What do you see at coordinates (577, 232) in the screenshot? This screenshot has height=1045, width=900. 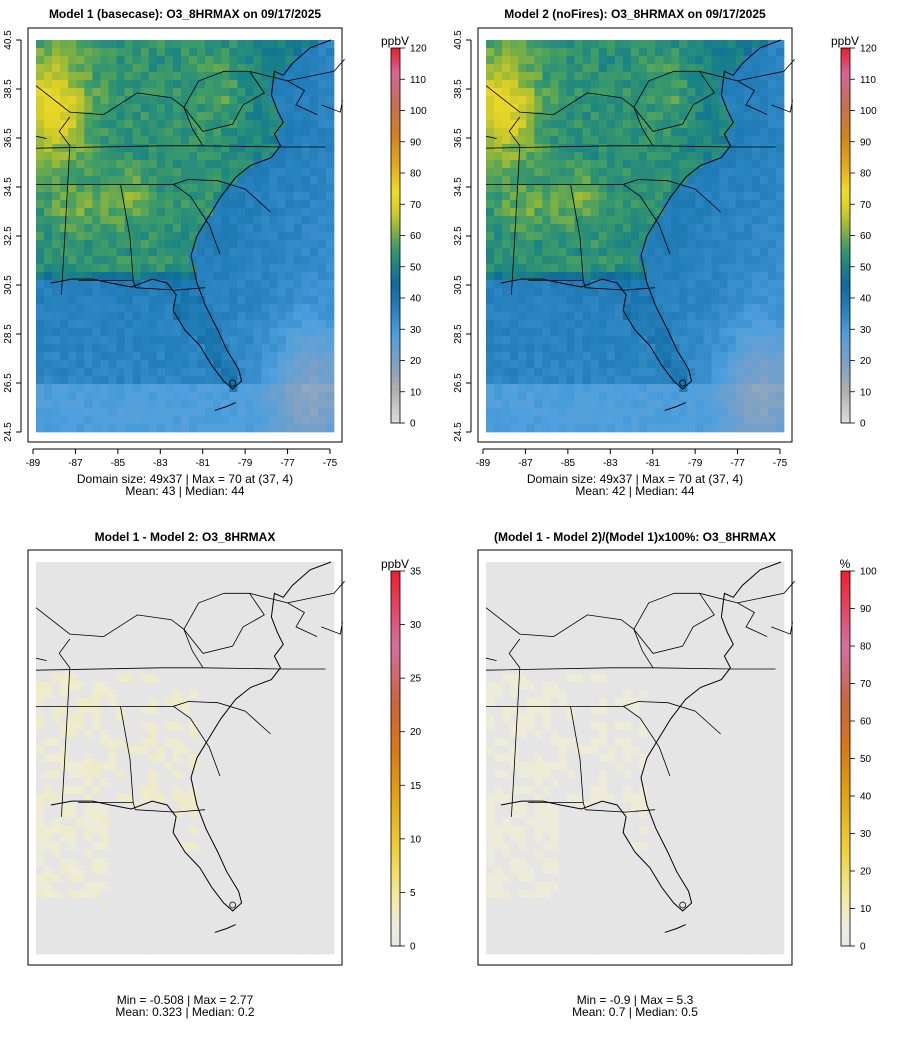 I see `state-border` at bounding box center [577, 232].